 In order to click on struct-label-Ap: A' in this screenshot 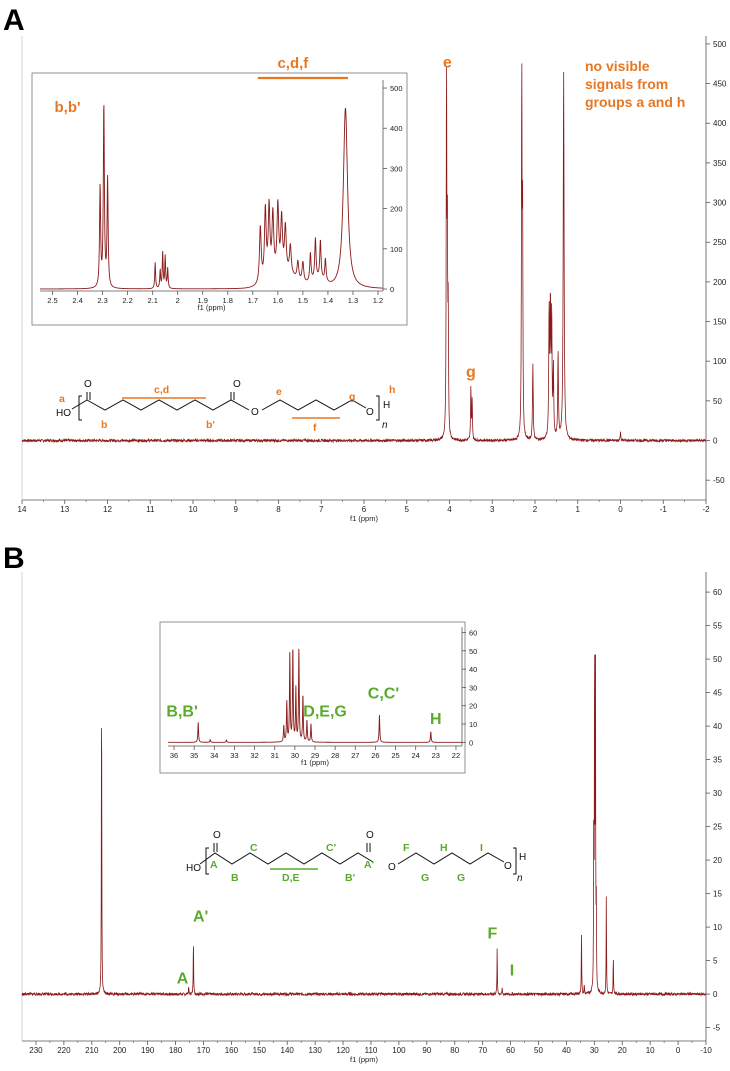, I will do `click(369, 865)`.